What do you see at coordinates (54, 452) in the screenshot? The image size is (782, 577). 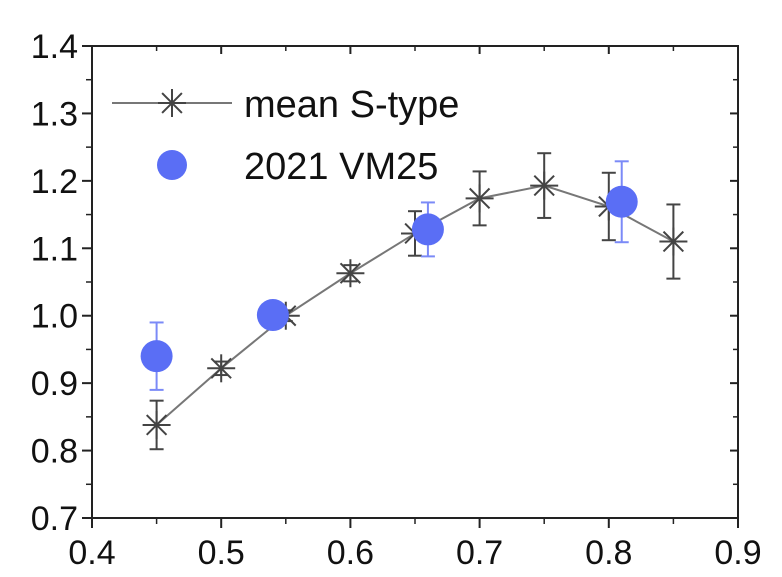 I see `y-tick-label: 0.8` at bounding box center [54, 452].